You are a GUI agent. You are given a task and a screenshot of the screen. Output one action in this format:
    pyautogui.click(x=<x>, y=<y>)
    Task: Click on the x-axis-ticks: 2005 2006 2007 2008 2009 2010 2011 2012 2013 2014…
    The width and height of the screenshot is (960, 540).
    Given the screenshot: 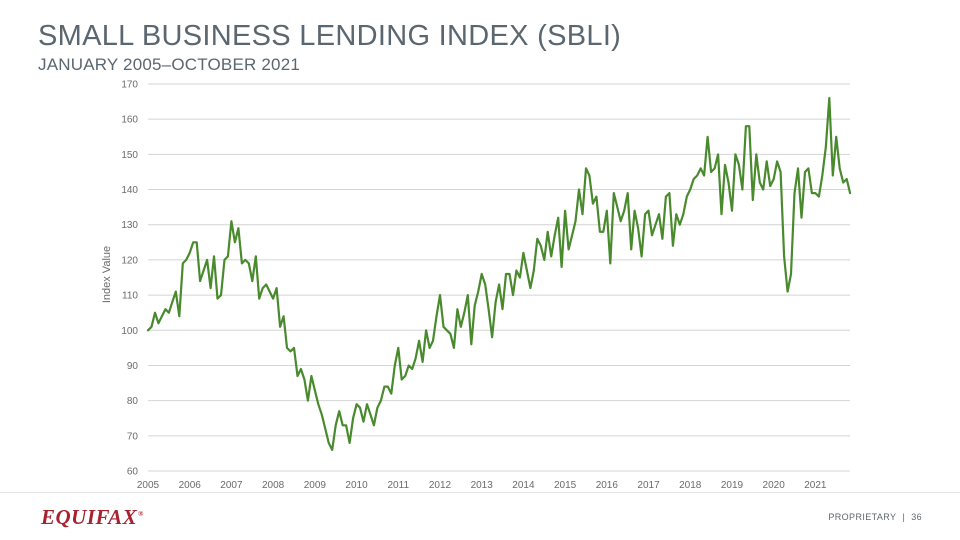 What is the action you would take?
    pyautogui.click(x=482, y=485)
    